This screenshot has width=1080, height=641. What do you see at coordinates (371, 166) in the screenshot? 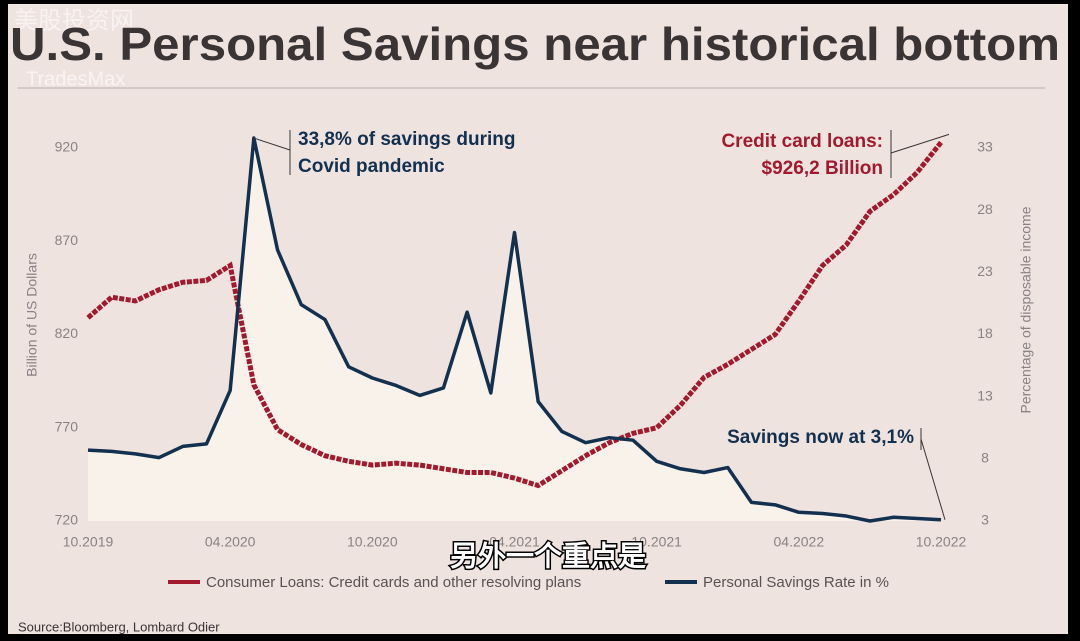
I see `annotation: Covid pandemic` at bounding box center [371, 166].